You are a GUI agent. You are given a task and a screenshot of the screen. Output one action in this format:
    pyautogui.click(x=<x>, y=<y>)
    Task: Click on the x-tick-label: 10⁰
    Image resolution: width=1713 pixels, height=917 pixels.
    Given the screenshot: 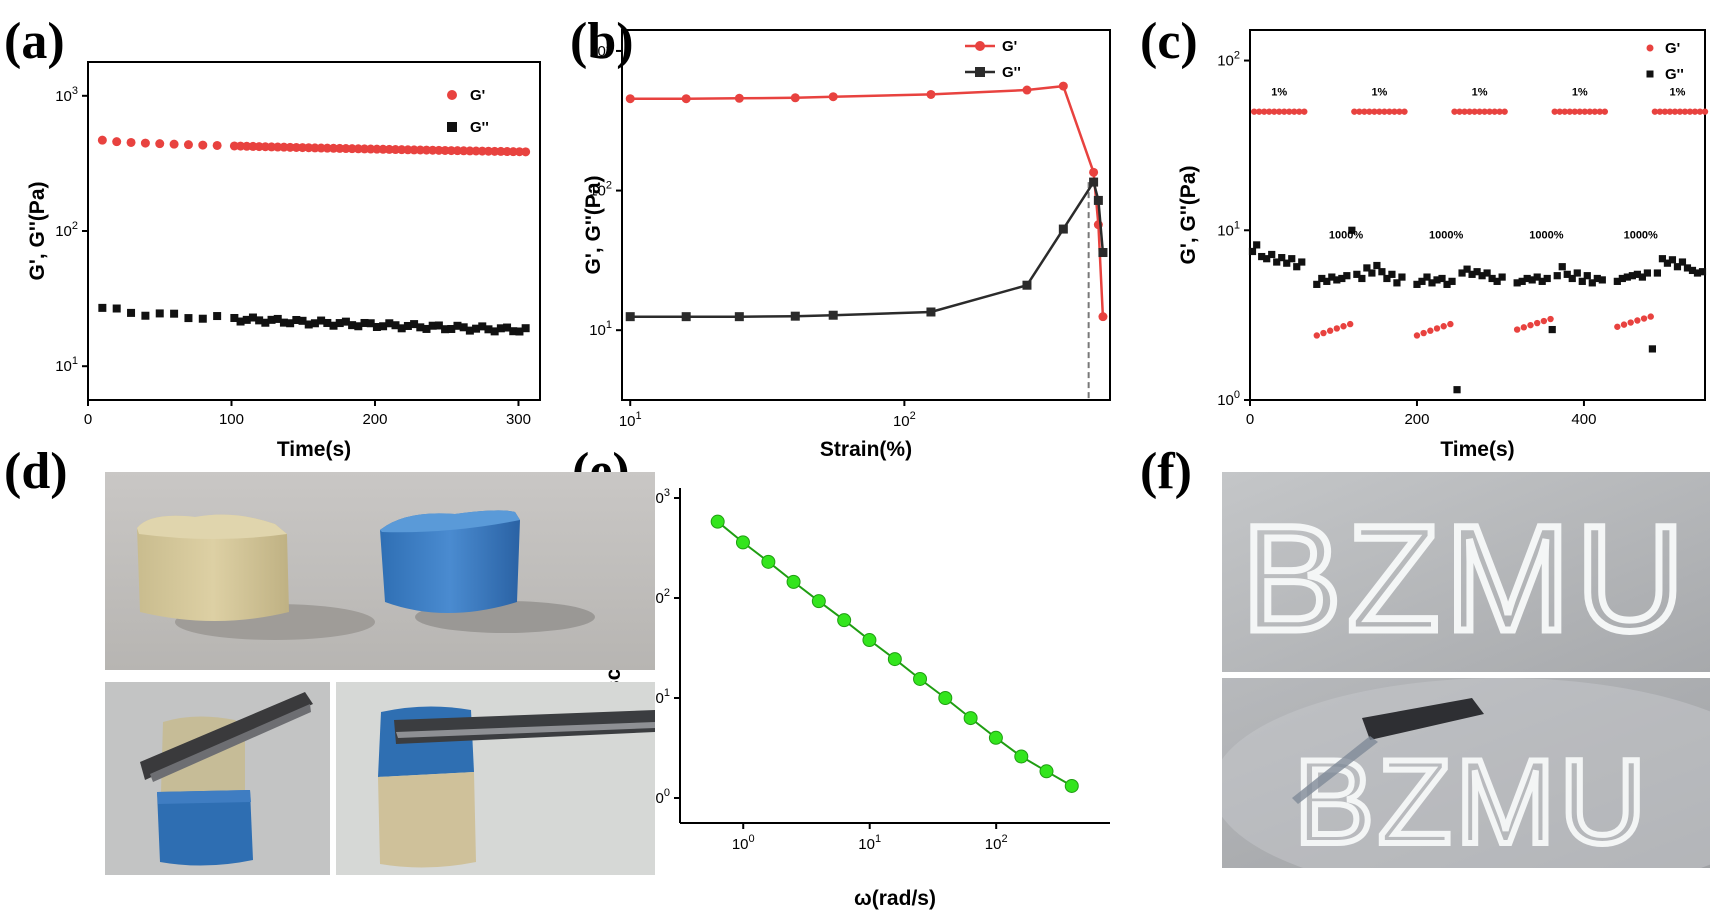 What is the action you would take?
    pyautogui.click(x=743, y=843)
    